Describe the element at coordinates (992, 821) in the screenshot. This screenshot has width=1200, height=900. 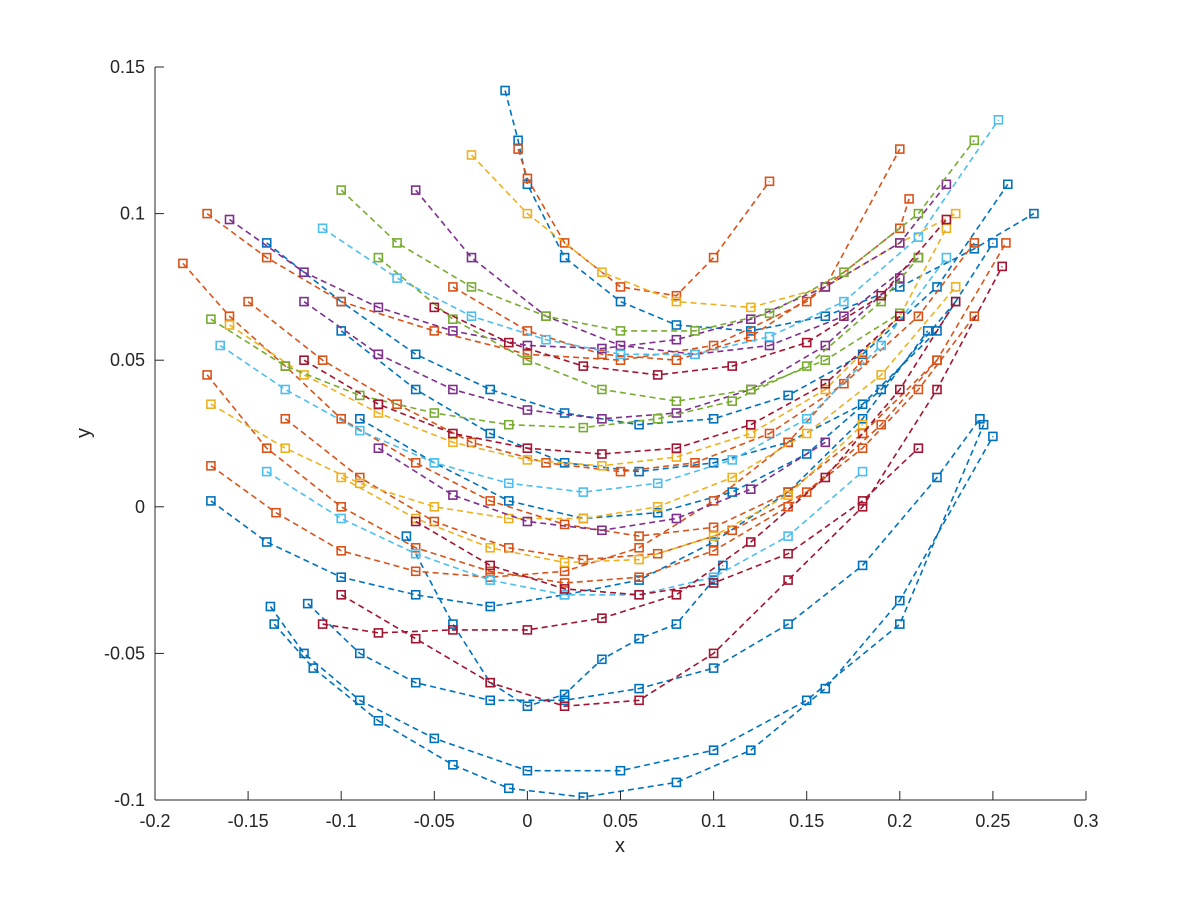
I see `x-tick-label: 0.25` at that location.